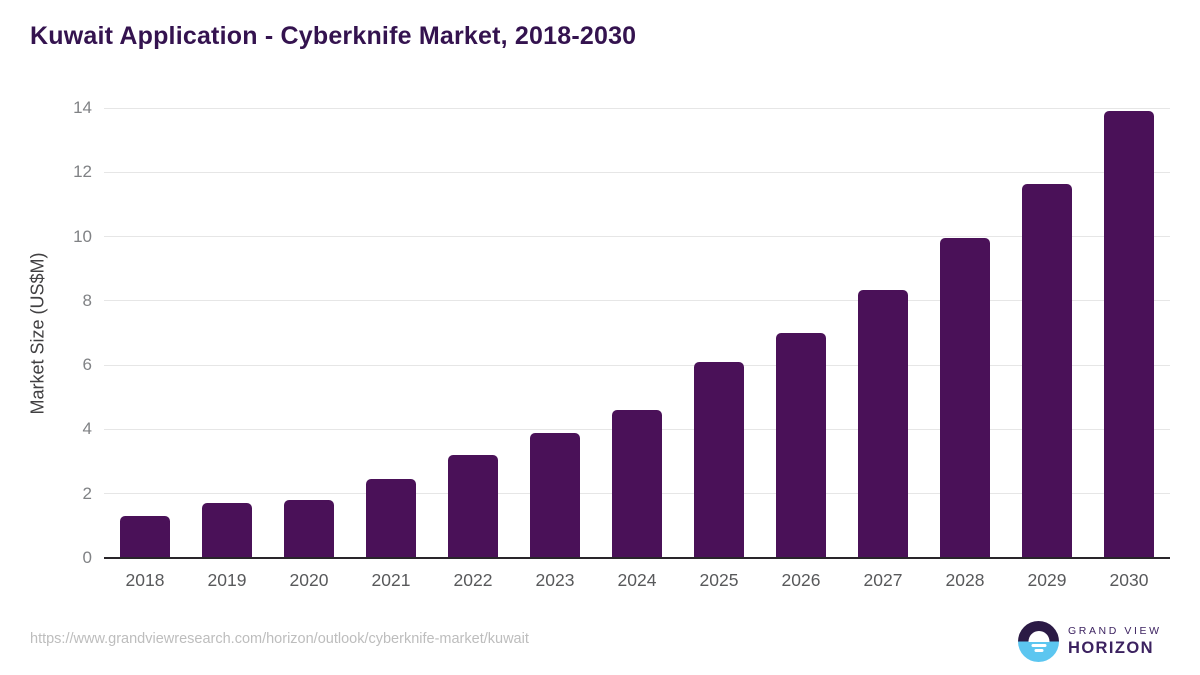 This screenshot has width=1200, height=675. Describe the element at coordinates (1047, 580) in the screenshot. I see `x-tick-label-2029: 2029` at that location.